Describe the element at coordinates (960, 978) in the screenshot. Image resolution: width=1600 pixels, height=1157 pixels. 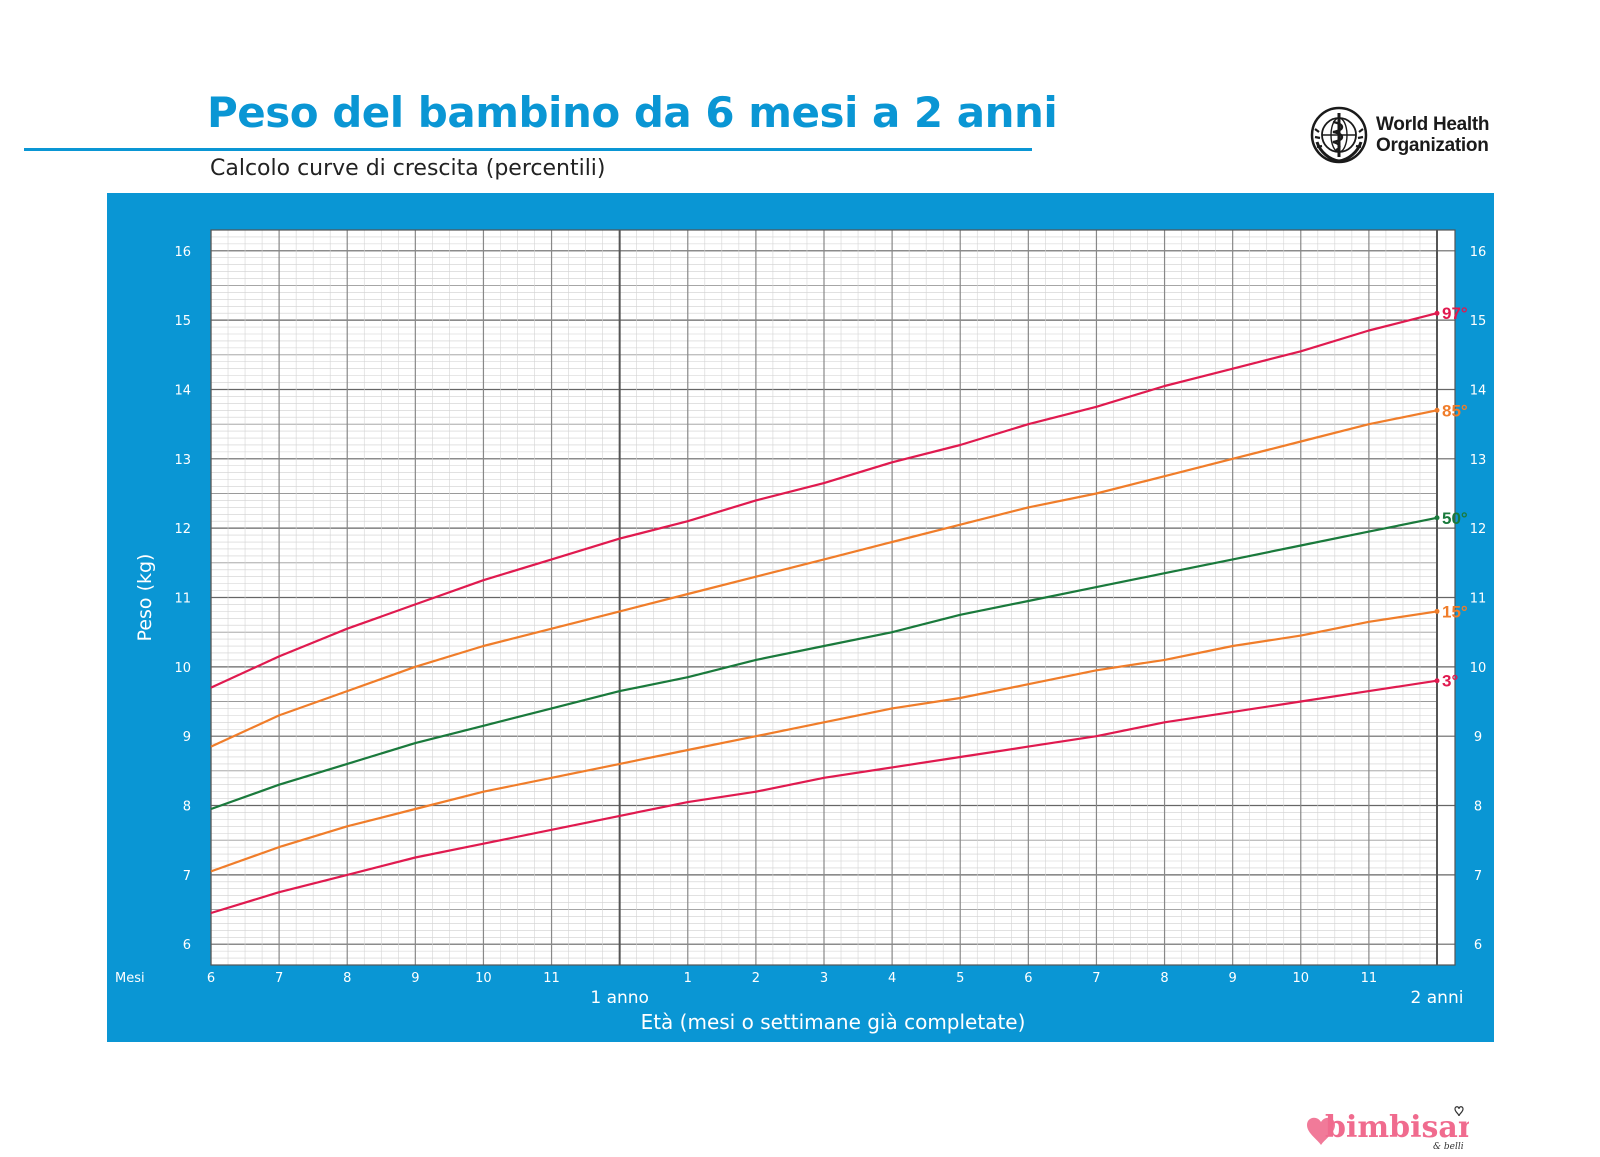
I see `x-tick-label: 5` at that location.